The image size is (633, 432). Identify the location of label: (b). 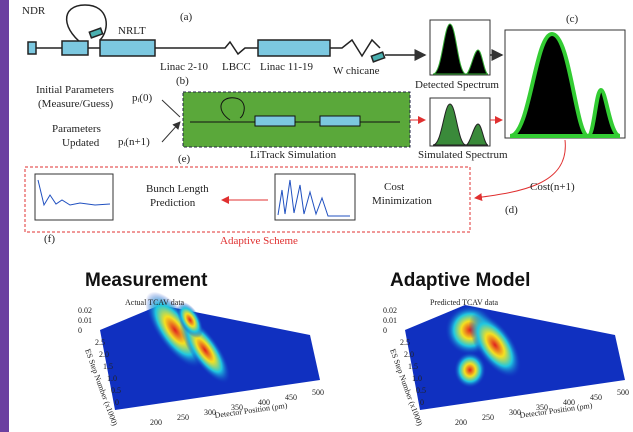
(182, 81).